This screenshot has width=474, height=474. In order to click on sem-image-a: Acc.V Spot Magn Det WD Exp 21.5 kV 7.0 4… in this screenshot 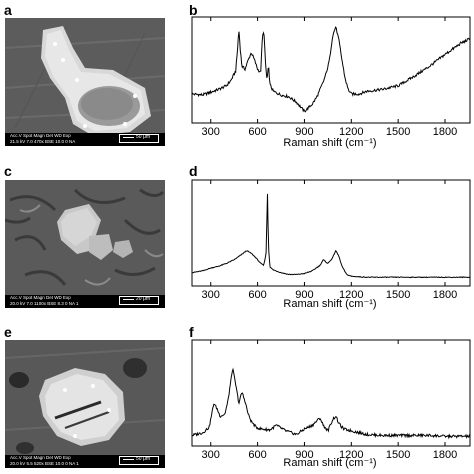, I will do `click(85, 82)`.